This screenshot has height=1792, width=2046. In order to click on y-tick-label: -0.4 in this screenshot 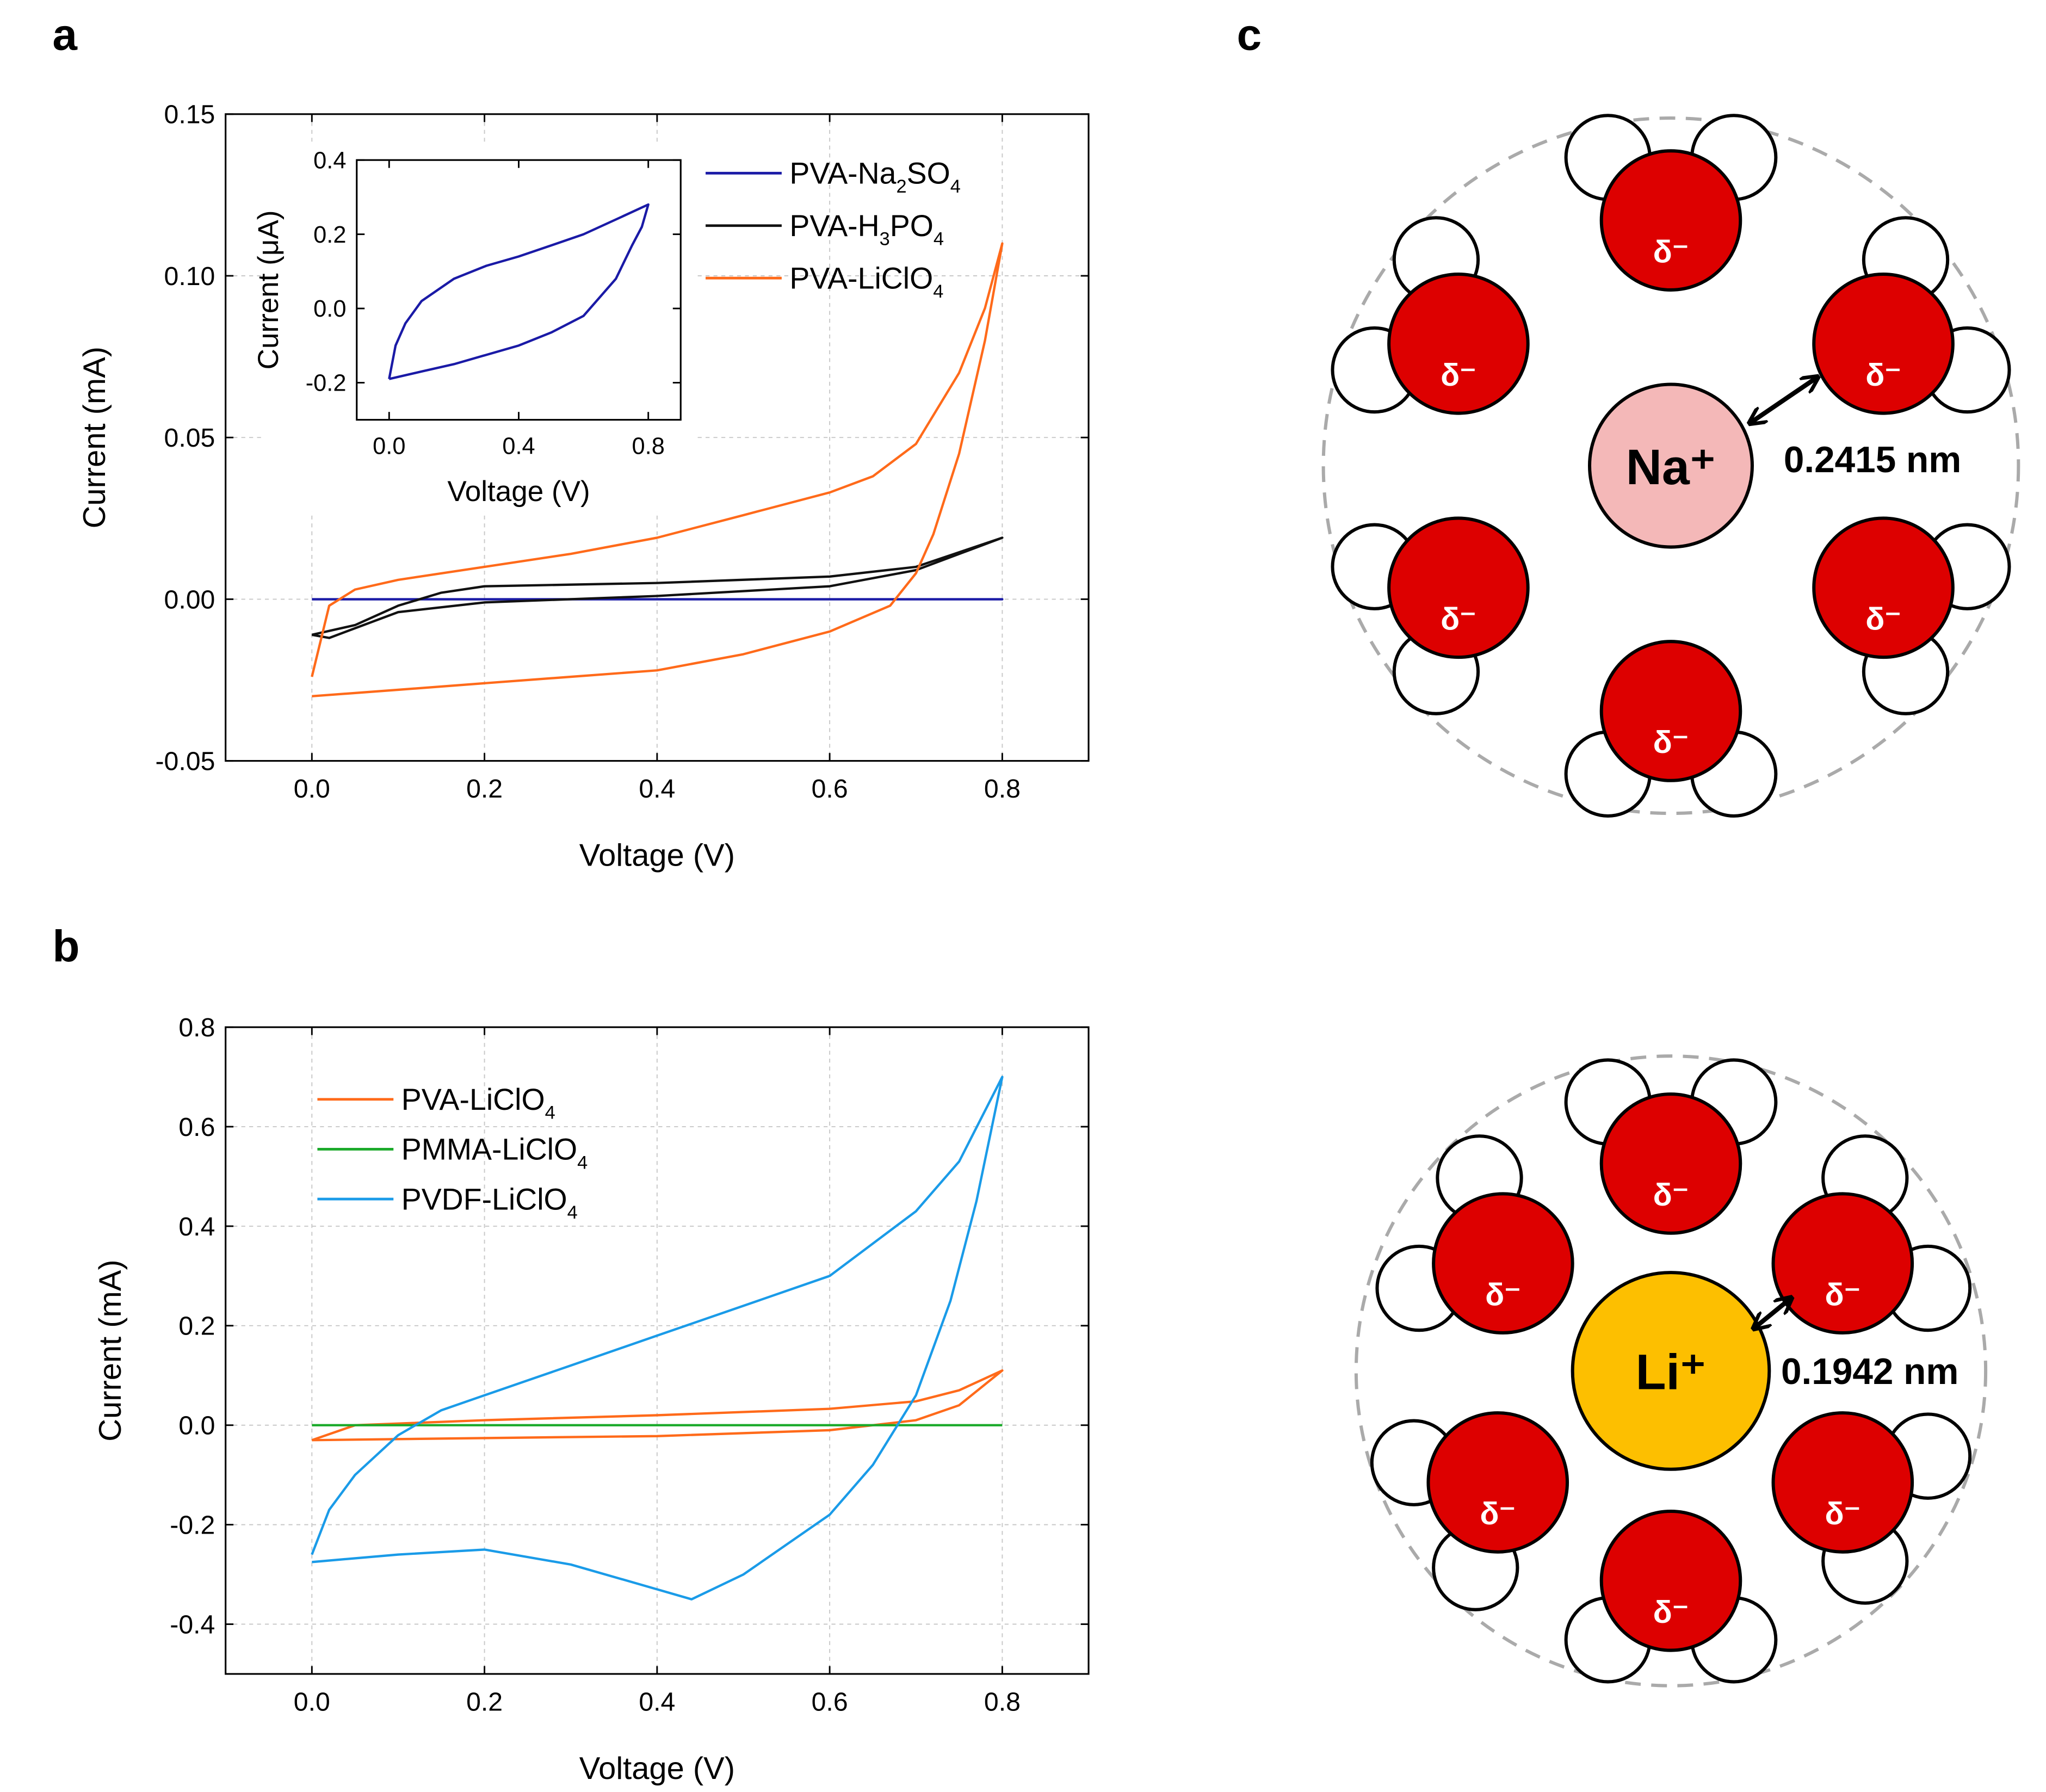, I will do `click(192, 1624)`.